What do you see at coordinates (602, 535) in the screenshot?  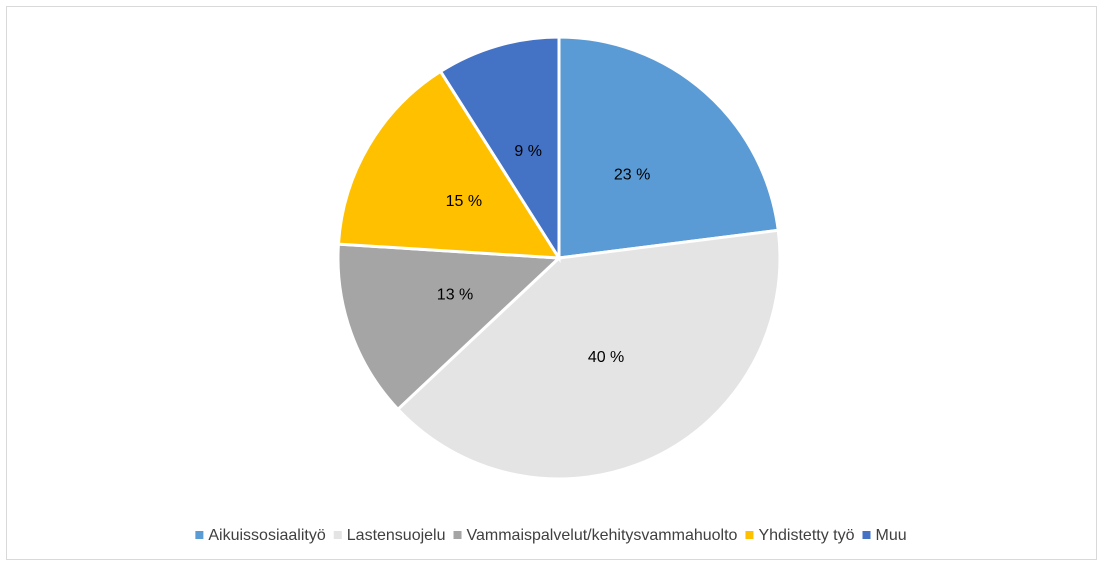 I see `legend-label: Vammaispalvelut/kehitysvammahuolto` at bounding box center [602, 535].